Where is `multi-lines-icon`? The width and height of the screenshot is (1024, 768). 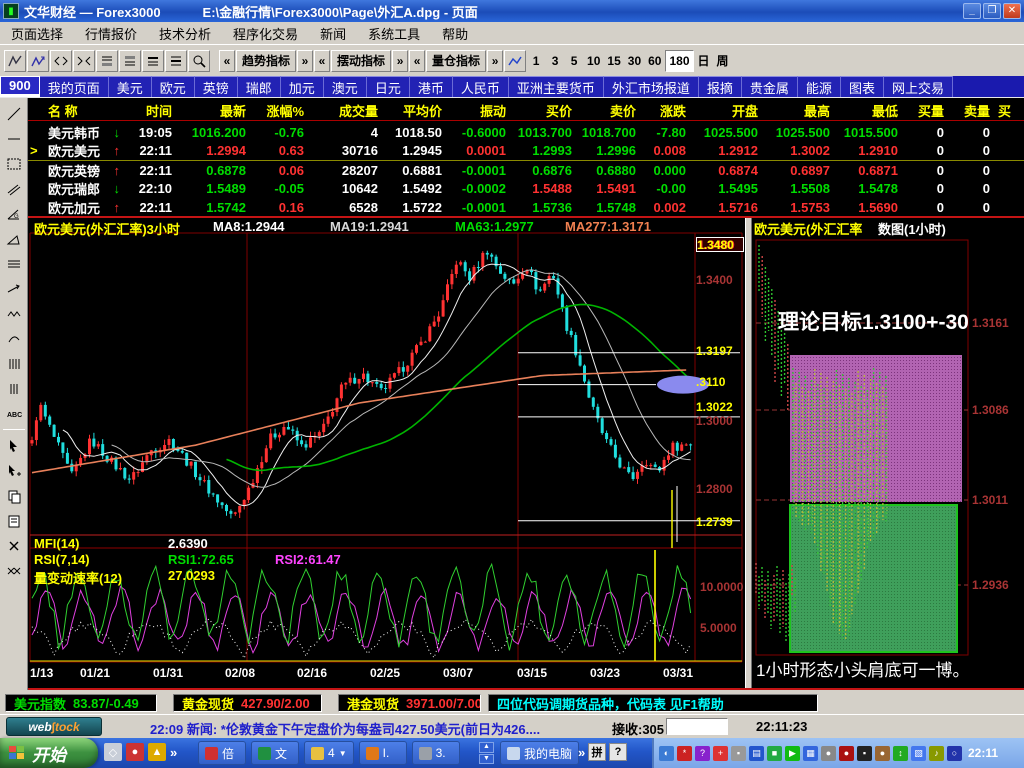 multi-lines-icon is located at coordinates (14, 263).